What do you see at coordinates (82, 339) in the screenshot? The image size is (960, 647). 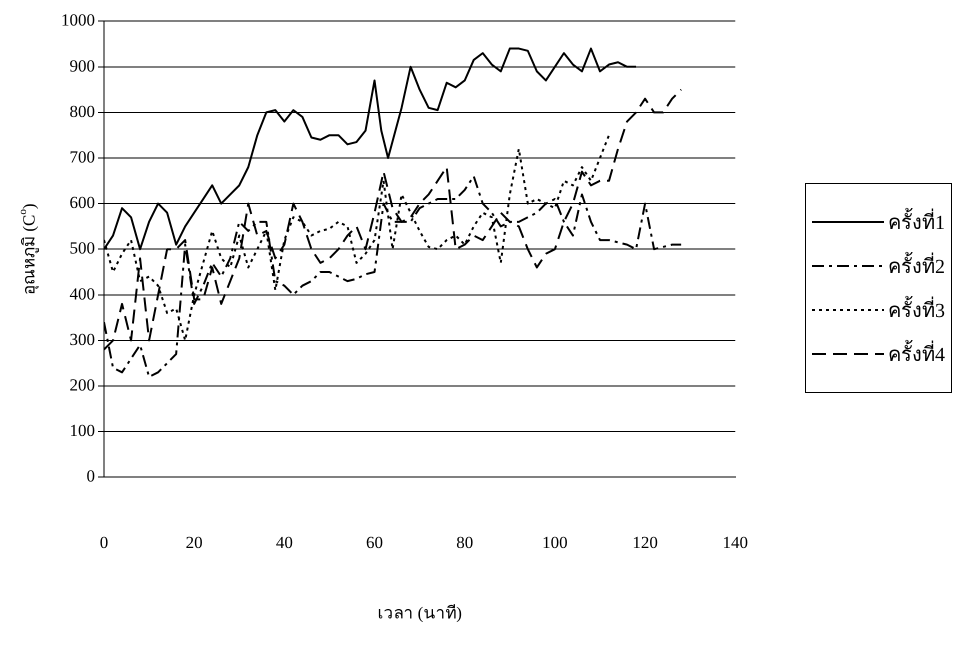 I see `y-tick-label: 300` at bounding box center [82, 339].